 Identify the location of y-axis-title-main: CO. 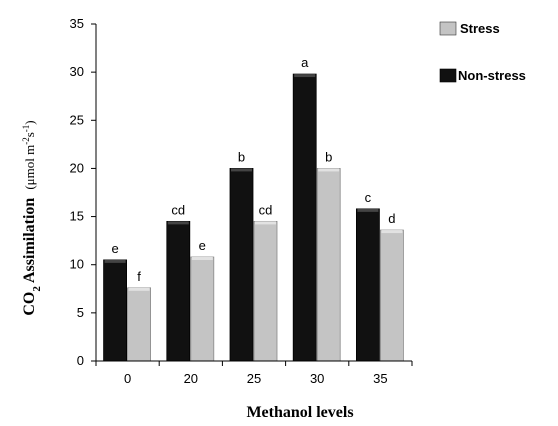
(29, 304).